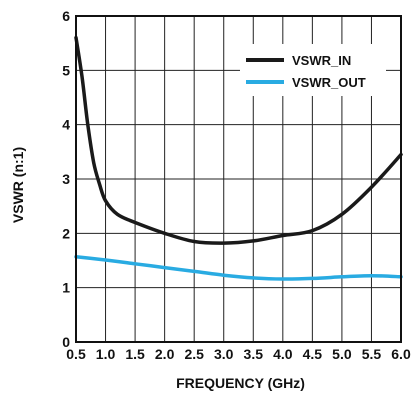  What do you see at coordinates (66, 233) in the screenshot?
I see `y-tick-label: 2` at bounding box center [66, 233].